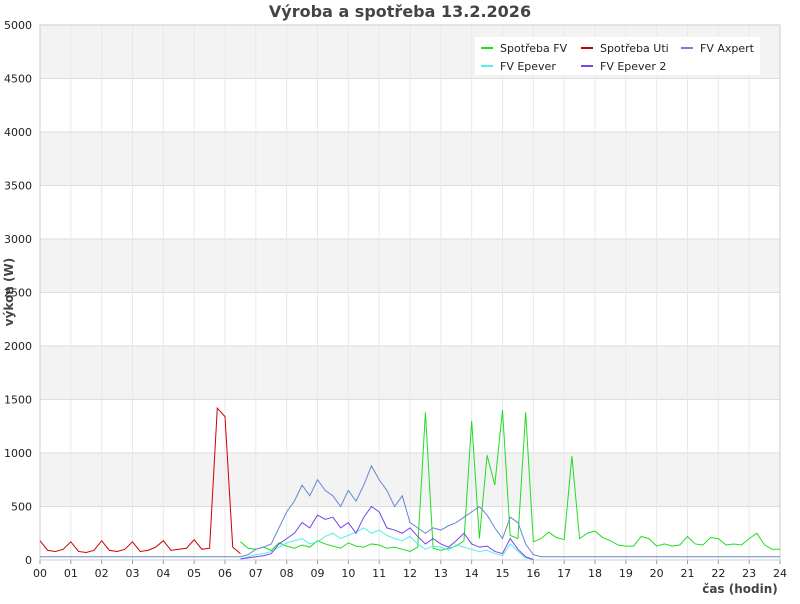 This screenshot has height=604, width=800. I want to click on y-tick-label: 0, so click(28, 560).